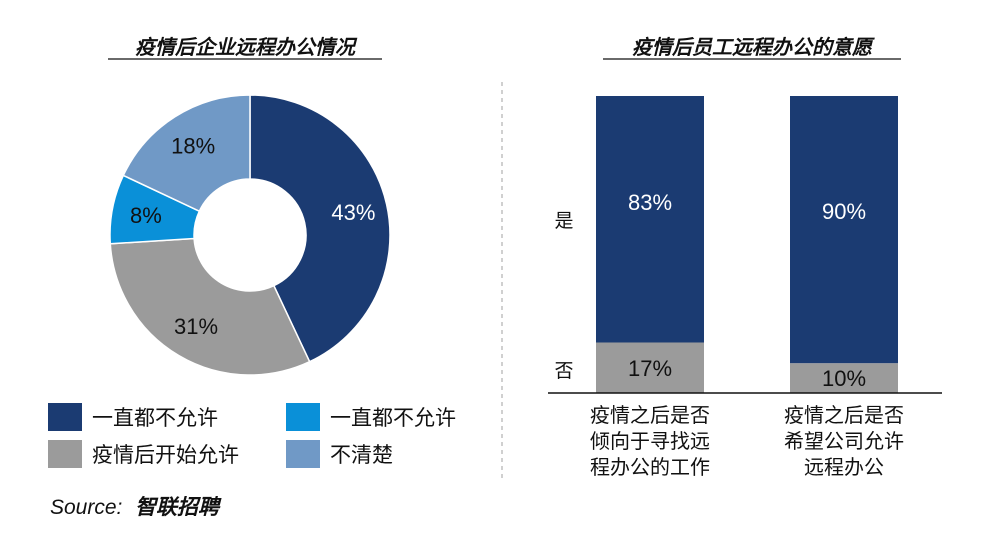  What do you see at coordinates (146, 215) in the screenshot?
I see `pie-slice-label-2: 8%` at bounding box center [146, 215].